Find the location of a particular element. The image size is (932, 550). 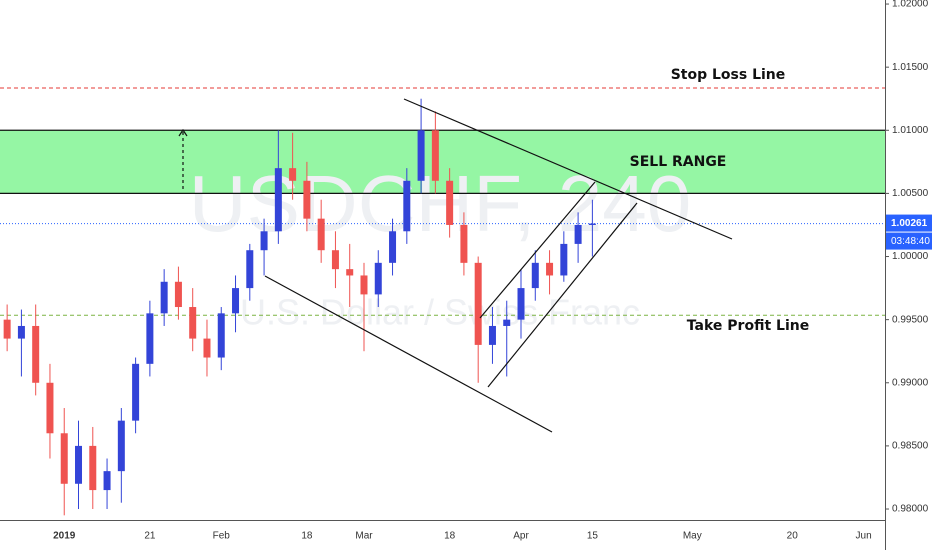

sell-range is located at coordinates (442, 162).